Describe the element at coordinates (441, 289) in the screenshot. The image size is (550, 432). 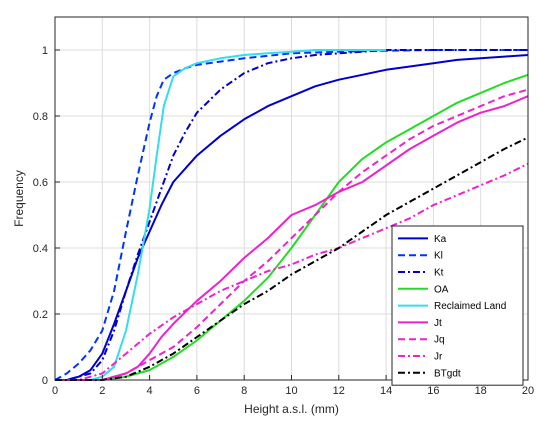
I see `legend-label: OA` at that location.